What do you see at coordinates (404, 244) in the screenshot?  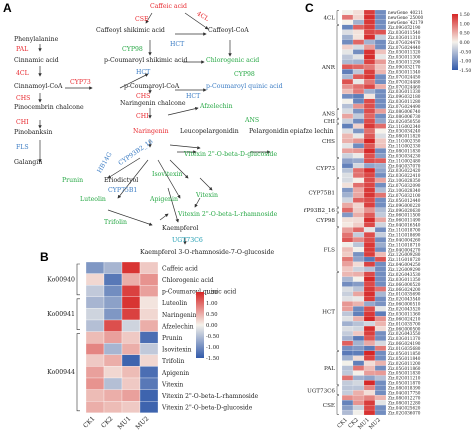 I see `heatmap-c-gene-label: Ziz.11G018710` at bounding box center [404, 244].